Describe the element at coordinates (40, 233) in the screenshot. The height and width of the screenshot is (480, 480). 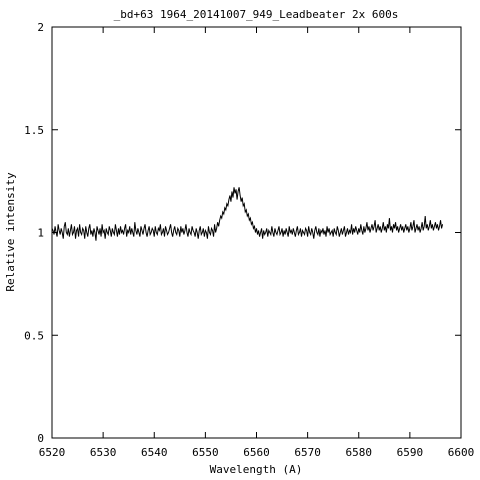
I see `y-tick-label: 1` at that location.